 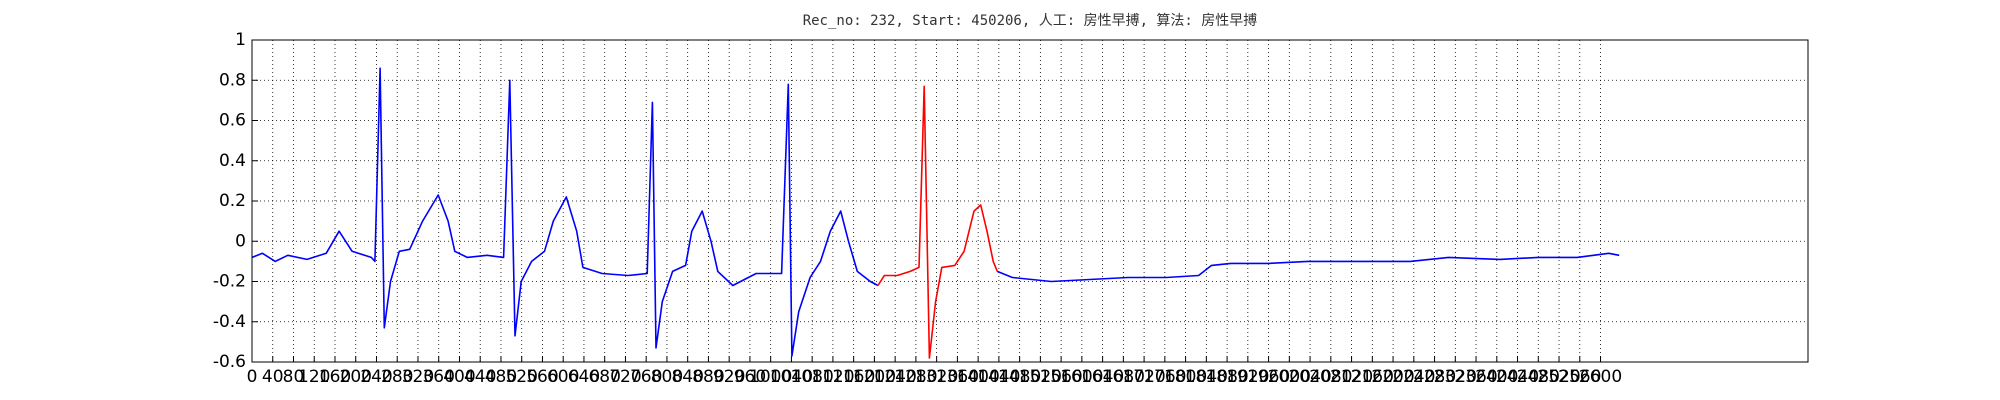 I want to click on x-tick-label: 360, so click(x=438, y=377).